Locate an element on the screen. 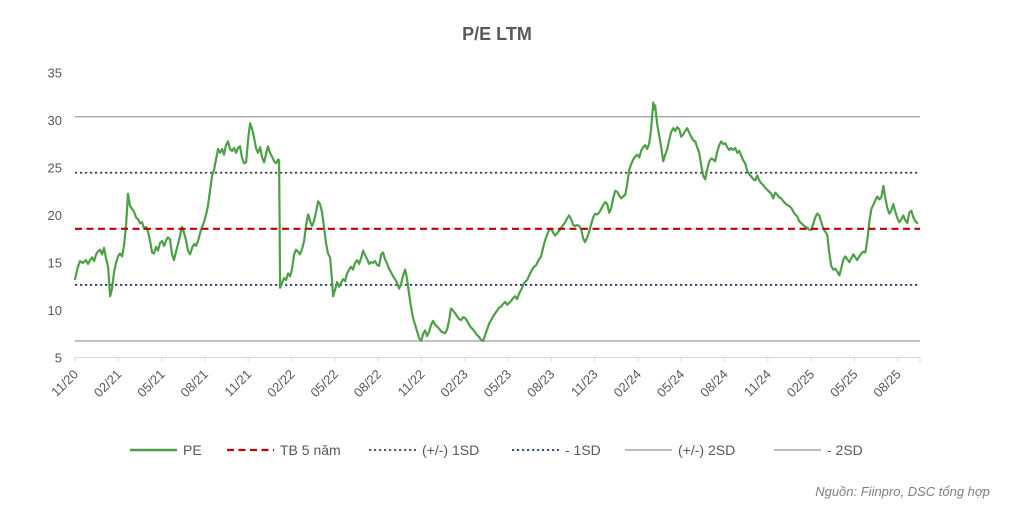 Image resolution: width=1036 pixels, height=512 pixels. x-tick-label: 08/21 is located at coordinates (194, 384).